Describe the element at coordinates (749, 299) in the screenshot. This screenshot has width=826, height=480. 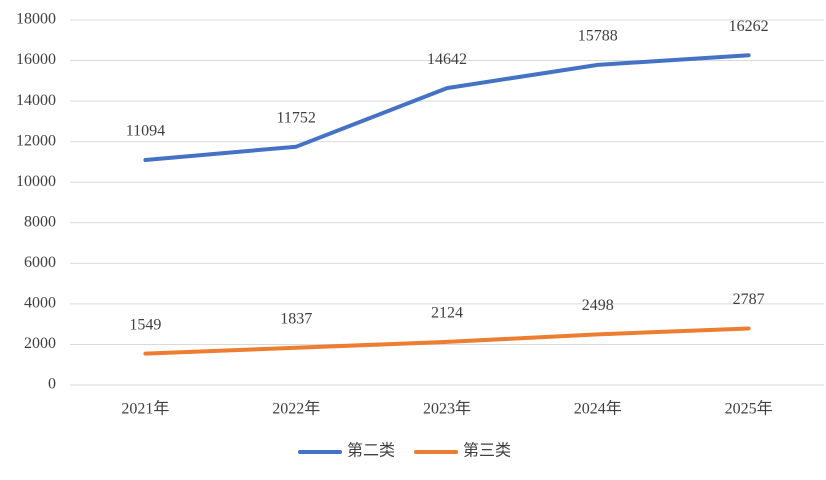
I see `data-label: 2787` at that location.